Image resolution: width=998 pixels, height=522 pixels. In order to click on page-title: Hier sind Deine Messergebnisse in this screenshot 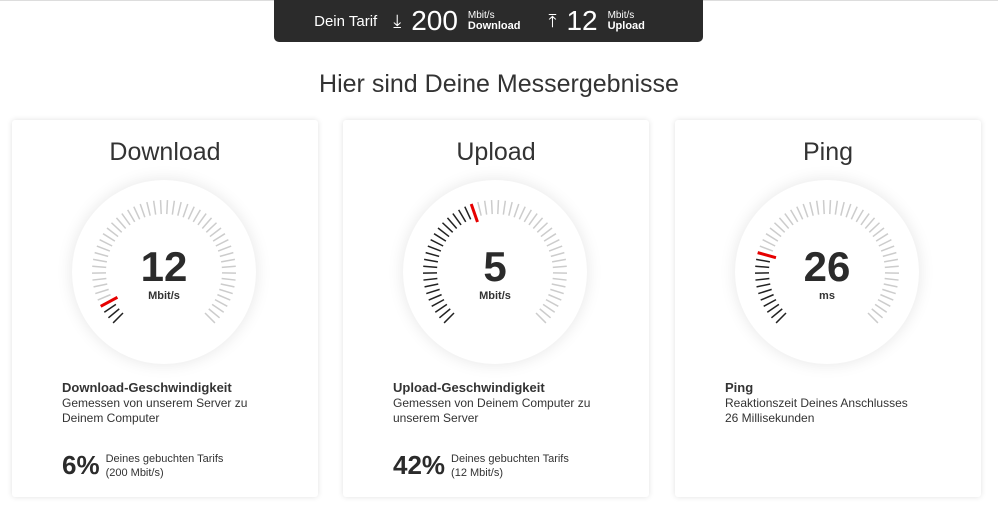, I will do `click(499, 84)`.